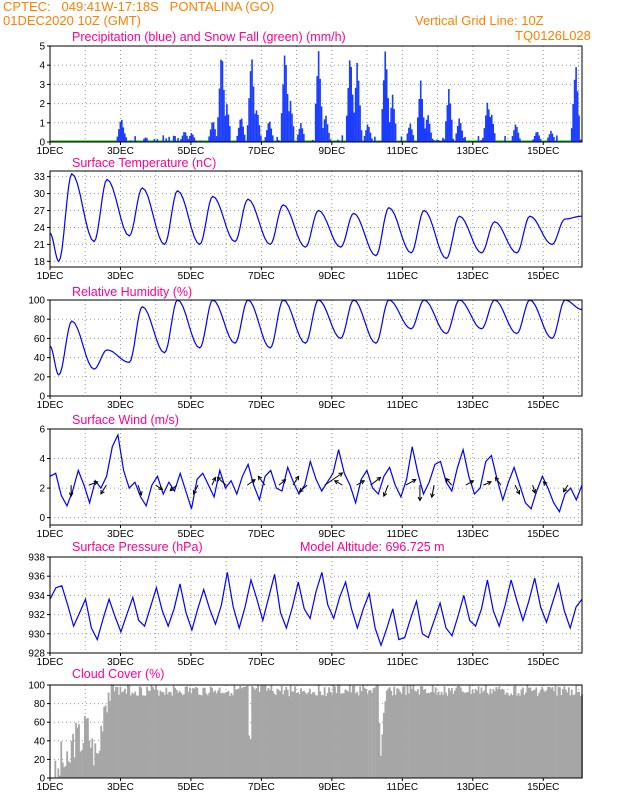 The height and width of the screenshot is (800, 618). I want to click on wind-frame, so click(316, 477).